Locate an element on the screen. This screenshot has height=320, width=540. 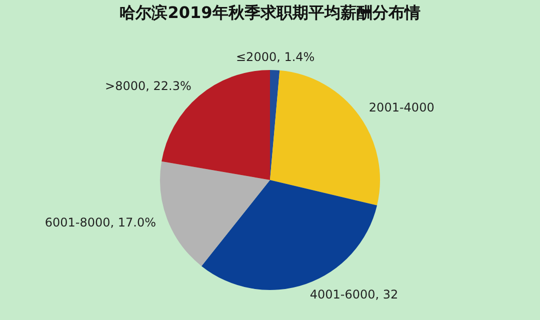
slice-label: 4001-6000, 32 is located at coordinates (354, 294).